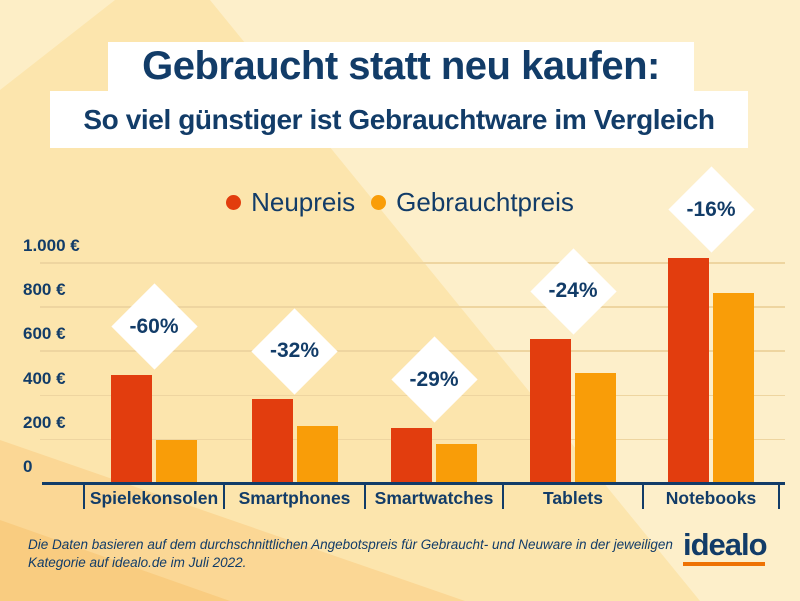 This screenshot has height=601, width=800. I want to click on discount-badge-label: -32%, so click(294, 351).